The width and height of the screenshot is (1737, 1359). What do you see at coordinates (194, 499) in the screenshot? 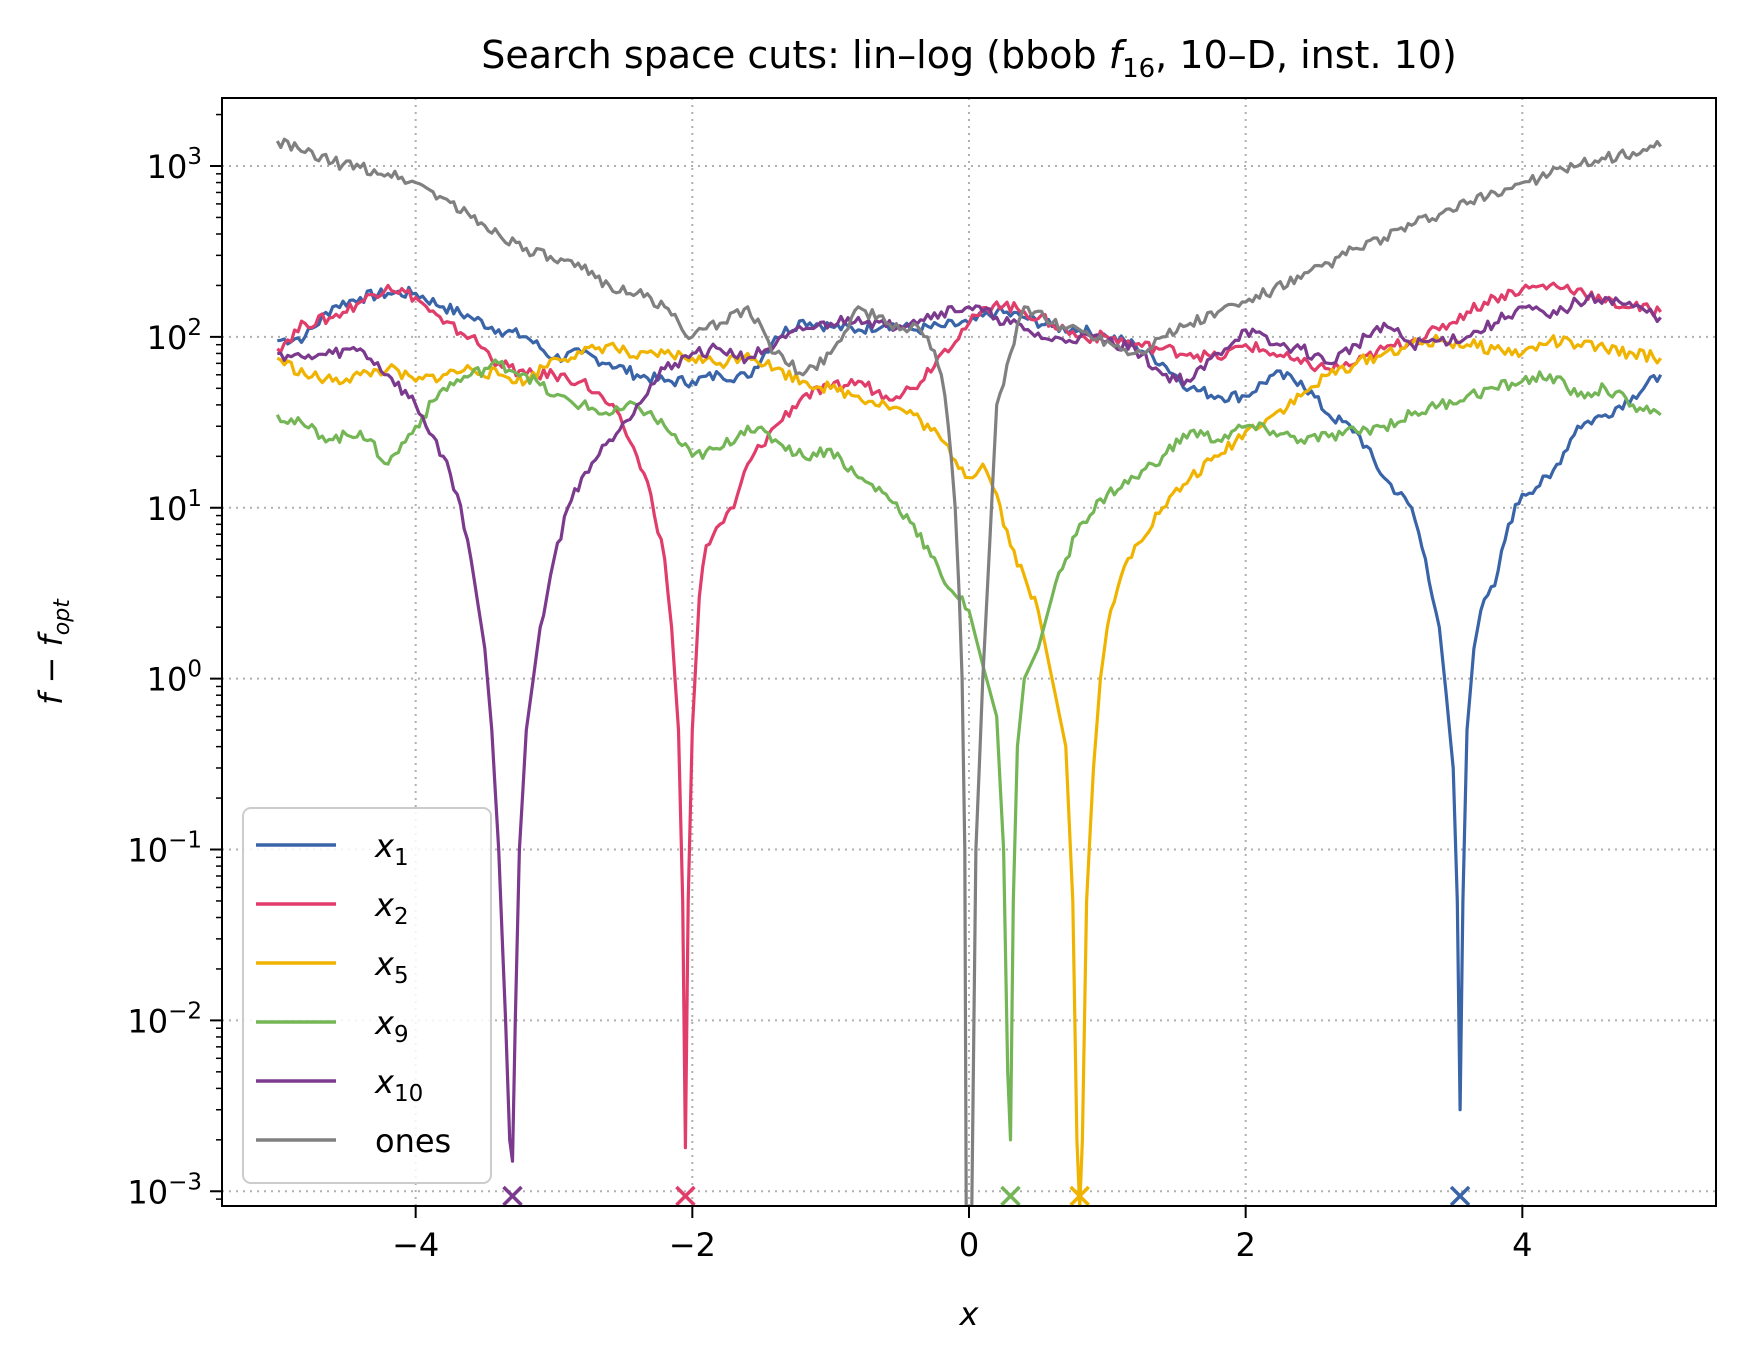
I see `y-tick-exponent: 1` at bounding box center [194, 499].